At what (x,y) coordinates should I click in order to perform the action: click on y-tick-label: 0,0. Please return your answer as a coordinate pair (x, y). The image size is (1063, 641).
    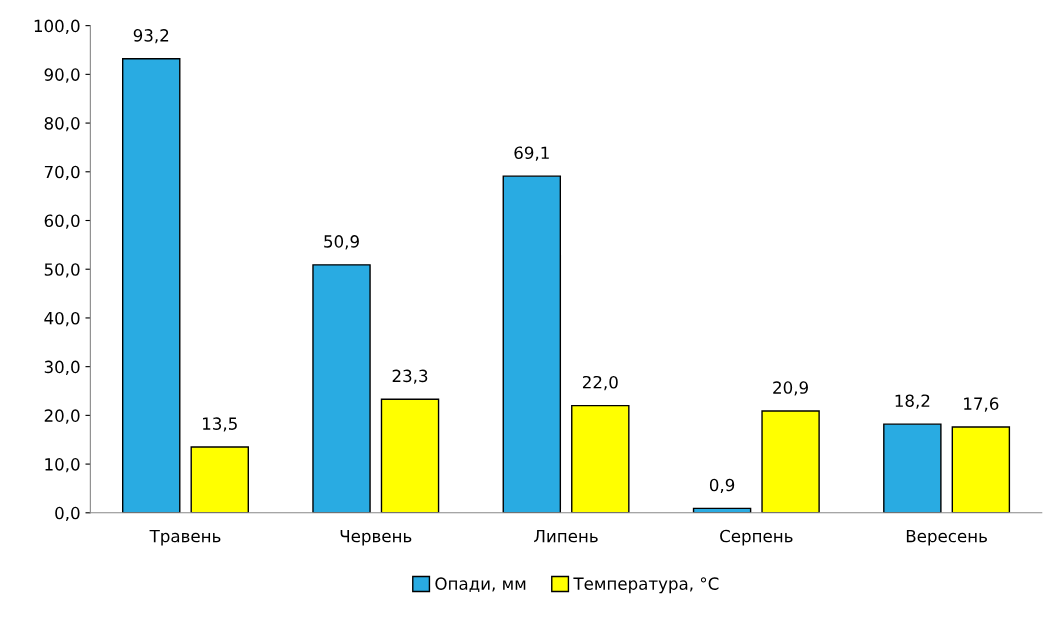
    Looking at the image, I should click on (67, 514).